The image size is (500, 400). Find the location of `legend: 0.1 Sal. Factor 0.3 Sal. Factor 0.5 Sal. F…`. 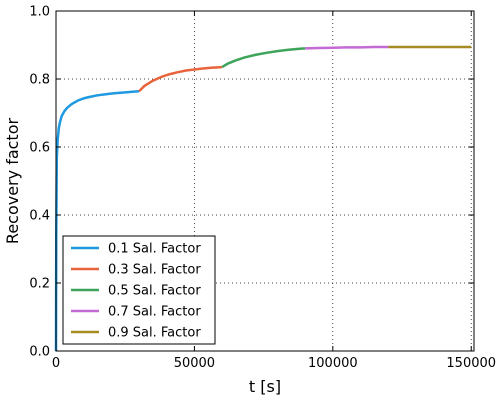

legend: 0.1 Sal. Factor 0.3 Sal. Factor 0.5 Sal. F… is located at coordinates (139, 290).